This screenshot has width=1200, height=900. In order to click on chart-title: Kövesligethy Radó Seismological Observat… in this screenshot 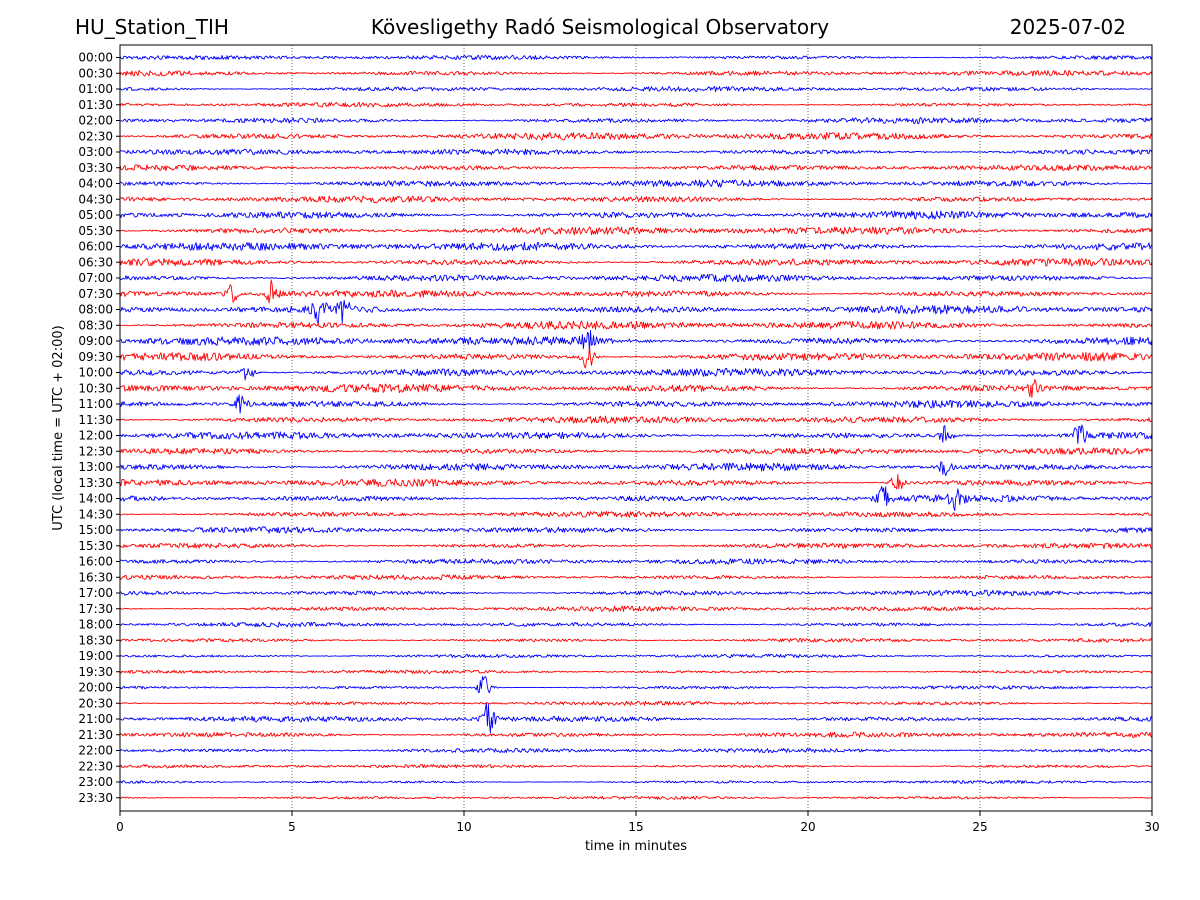, I will do `click(600, 27)`.